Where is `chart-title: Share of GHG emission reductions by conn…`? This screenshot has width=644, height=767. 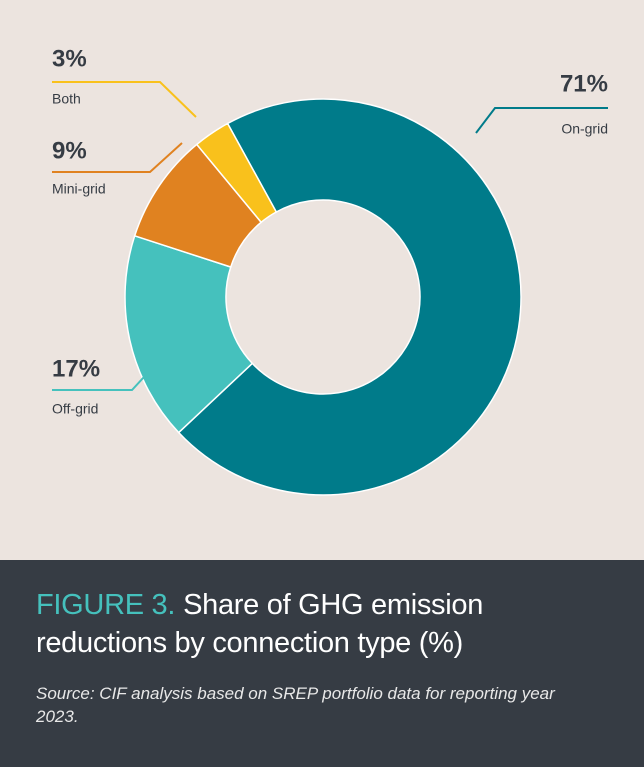 chart-title: Share of GHG emission reductions by conn… is located at coordinates (260, 624).